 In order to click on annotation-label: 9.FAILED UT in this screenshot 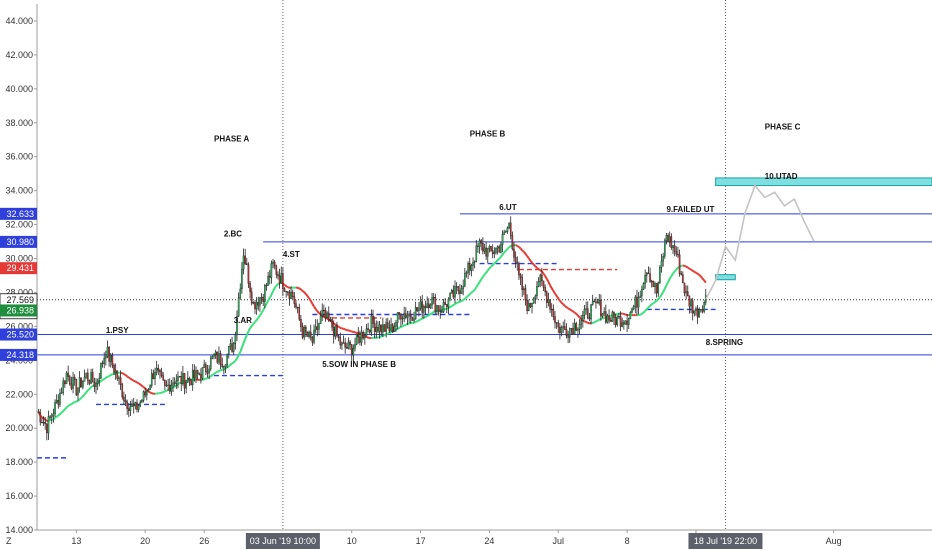, I will do `click(690, 209)`.